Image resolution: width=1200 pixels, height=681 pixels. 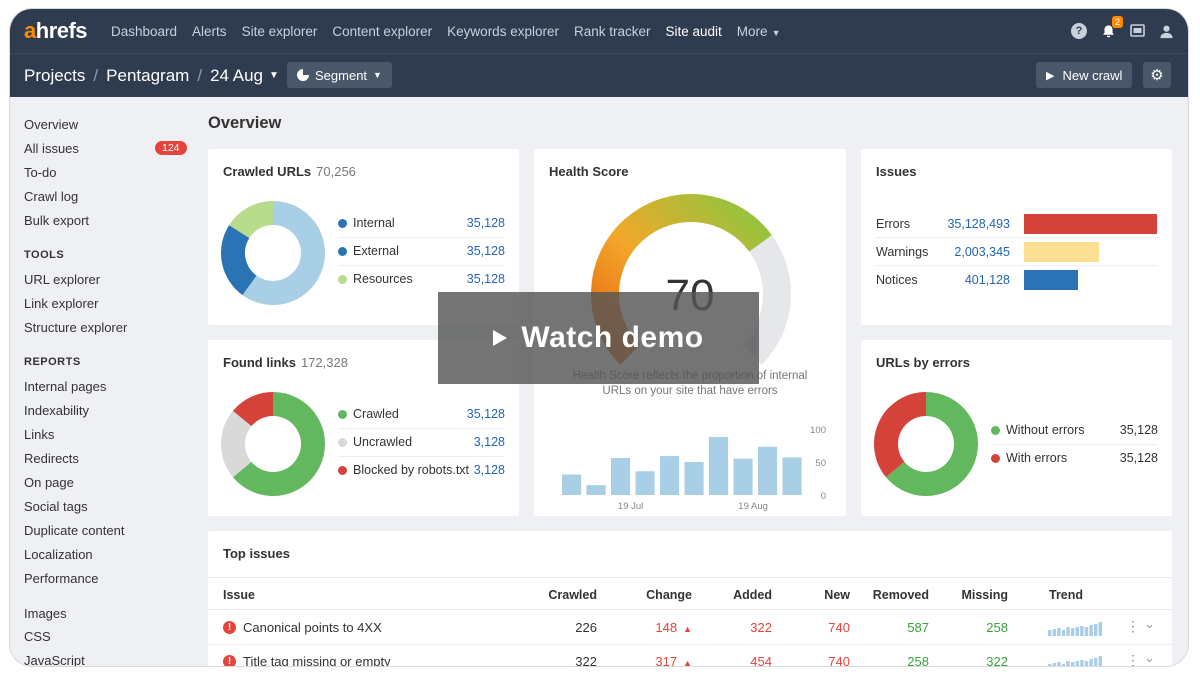 What do you see at coordinates (312, 627) in the screenshot?
I see `issue-name: Canonical points to 4XX` at bounding box center [312, 627].